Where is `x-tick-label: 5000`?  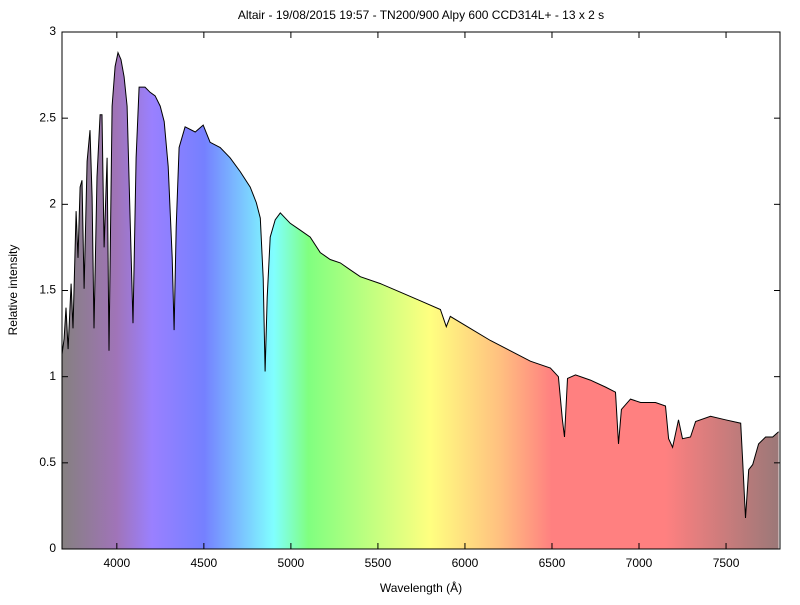 x-tick-label: 5000 is located at coordinates (291, 563).